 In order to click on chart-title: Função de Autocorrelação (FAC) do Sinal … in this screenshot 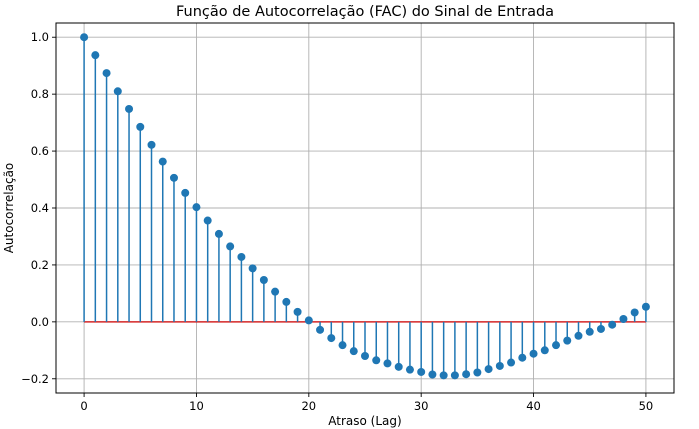, I will do `click(365, 12)`.